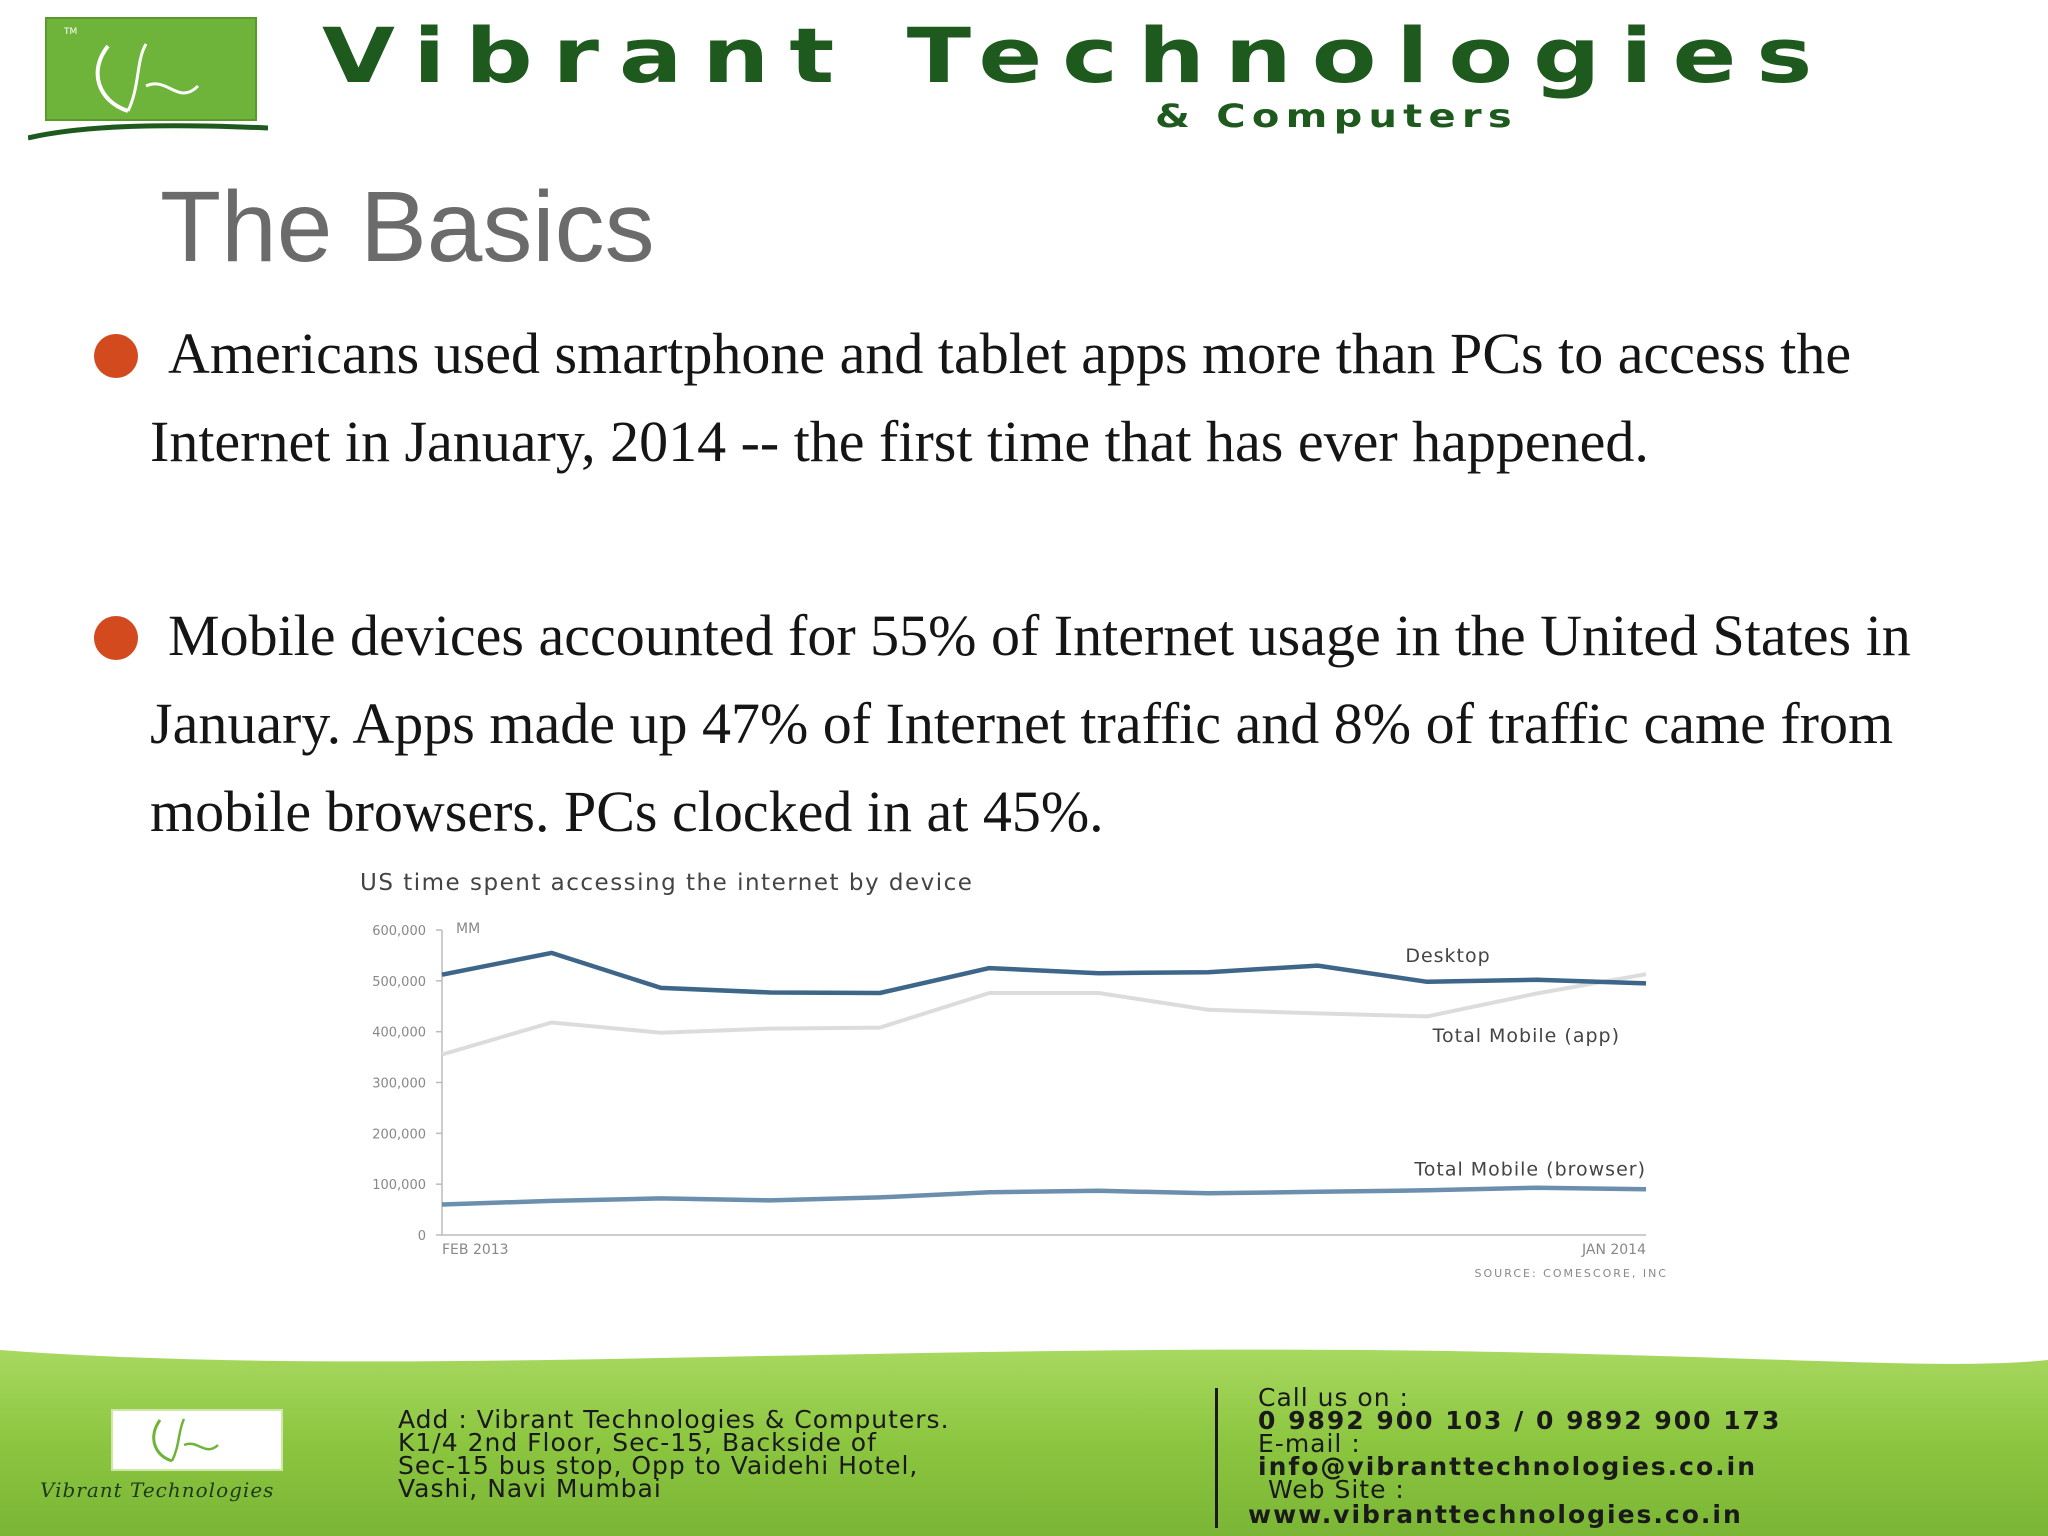 This screenshot has width=2048, height=1536. What do you see at coordinates (407, 227) in the screenshot?
I see `slide-title: The Basics` at bounding box center [407, 227].